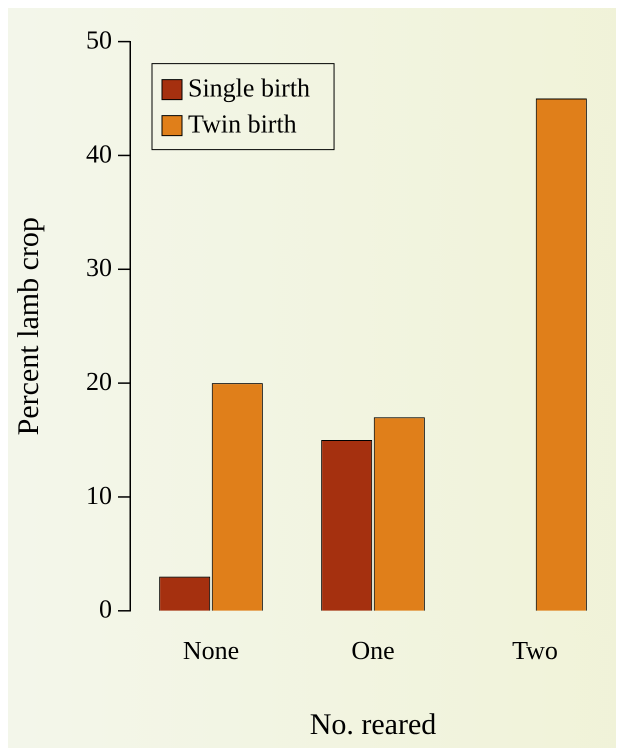  Describe the element at coordinates (99, 267) in the screenshot. I see `y-tick-label: 30` at that location.